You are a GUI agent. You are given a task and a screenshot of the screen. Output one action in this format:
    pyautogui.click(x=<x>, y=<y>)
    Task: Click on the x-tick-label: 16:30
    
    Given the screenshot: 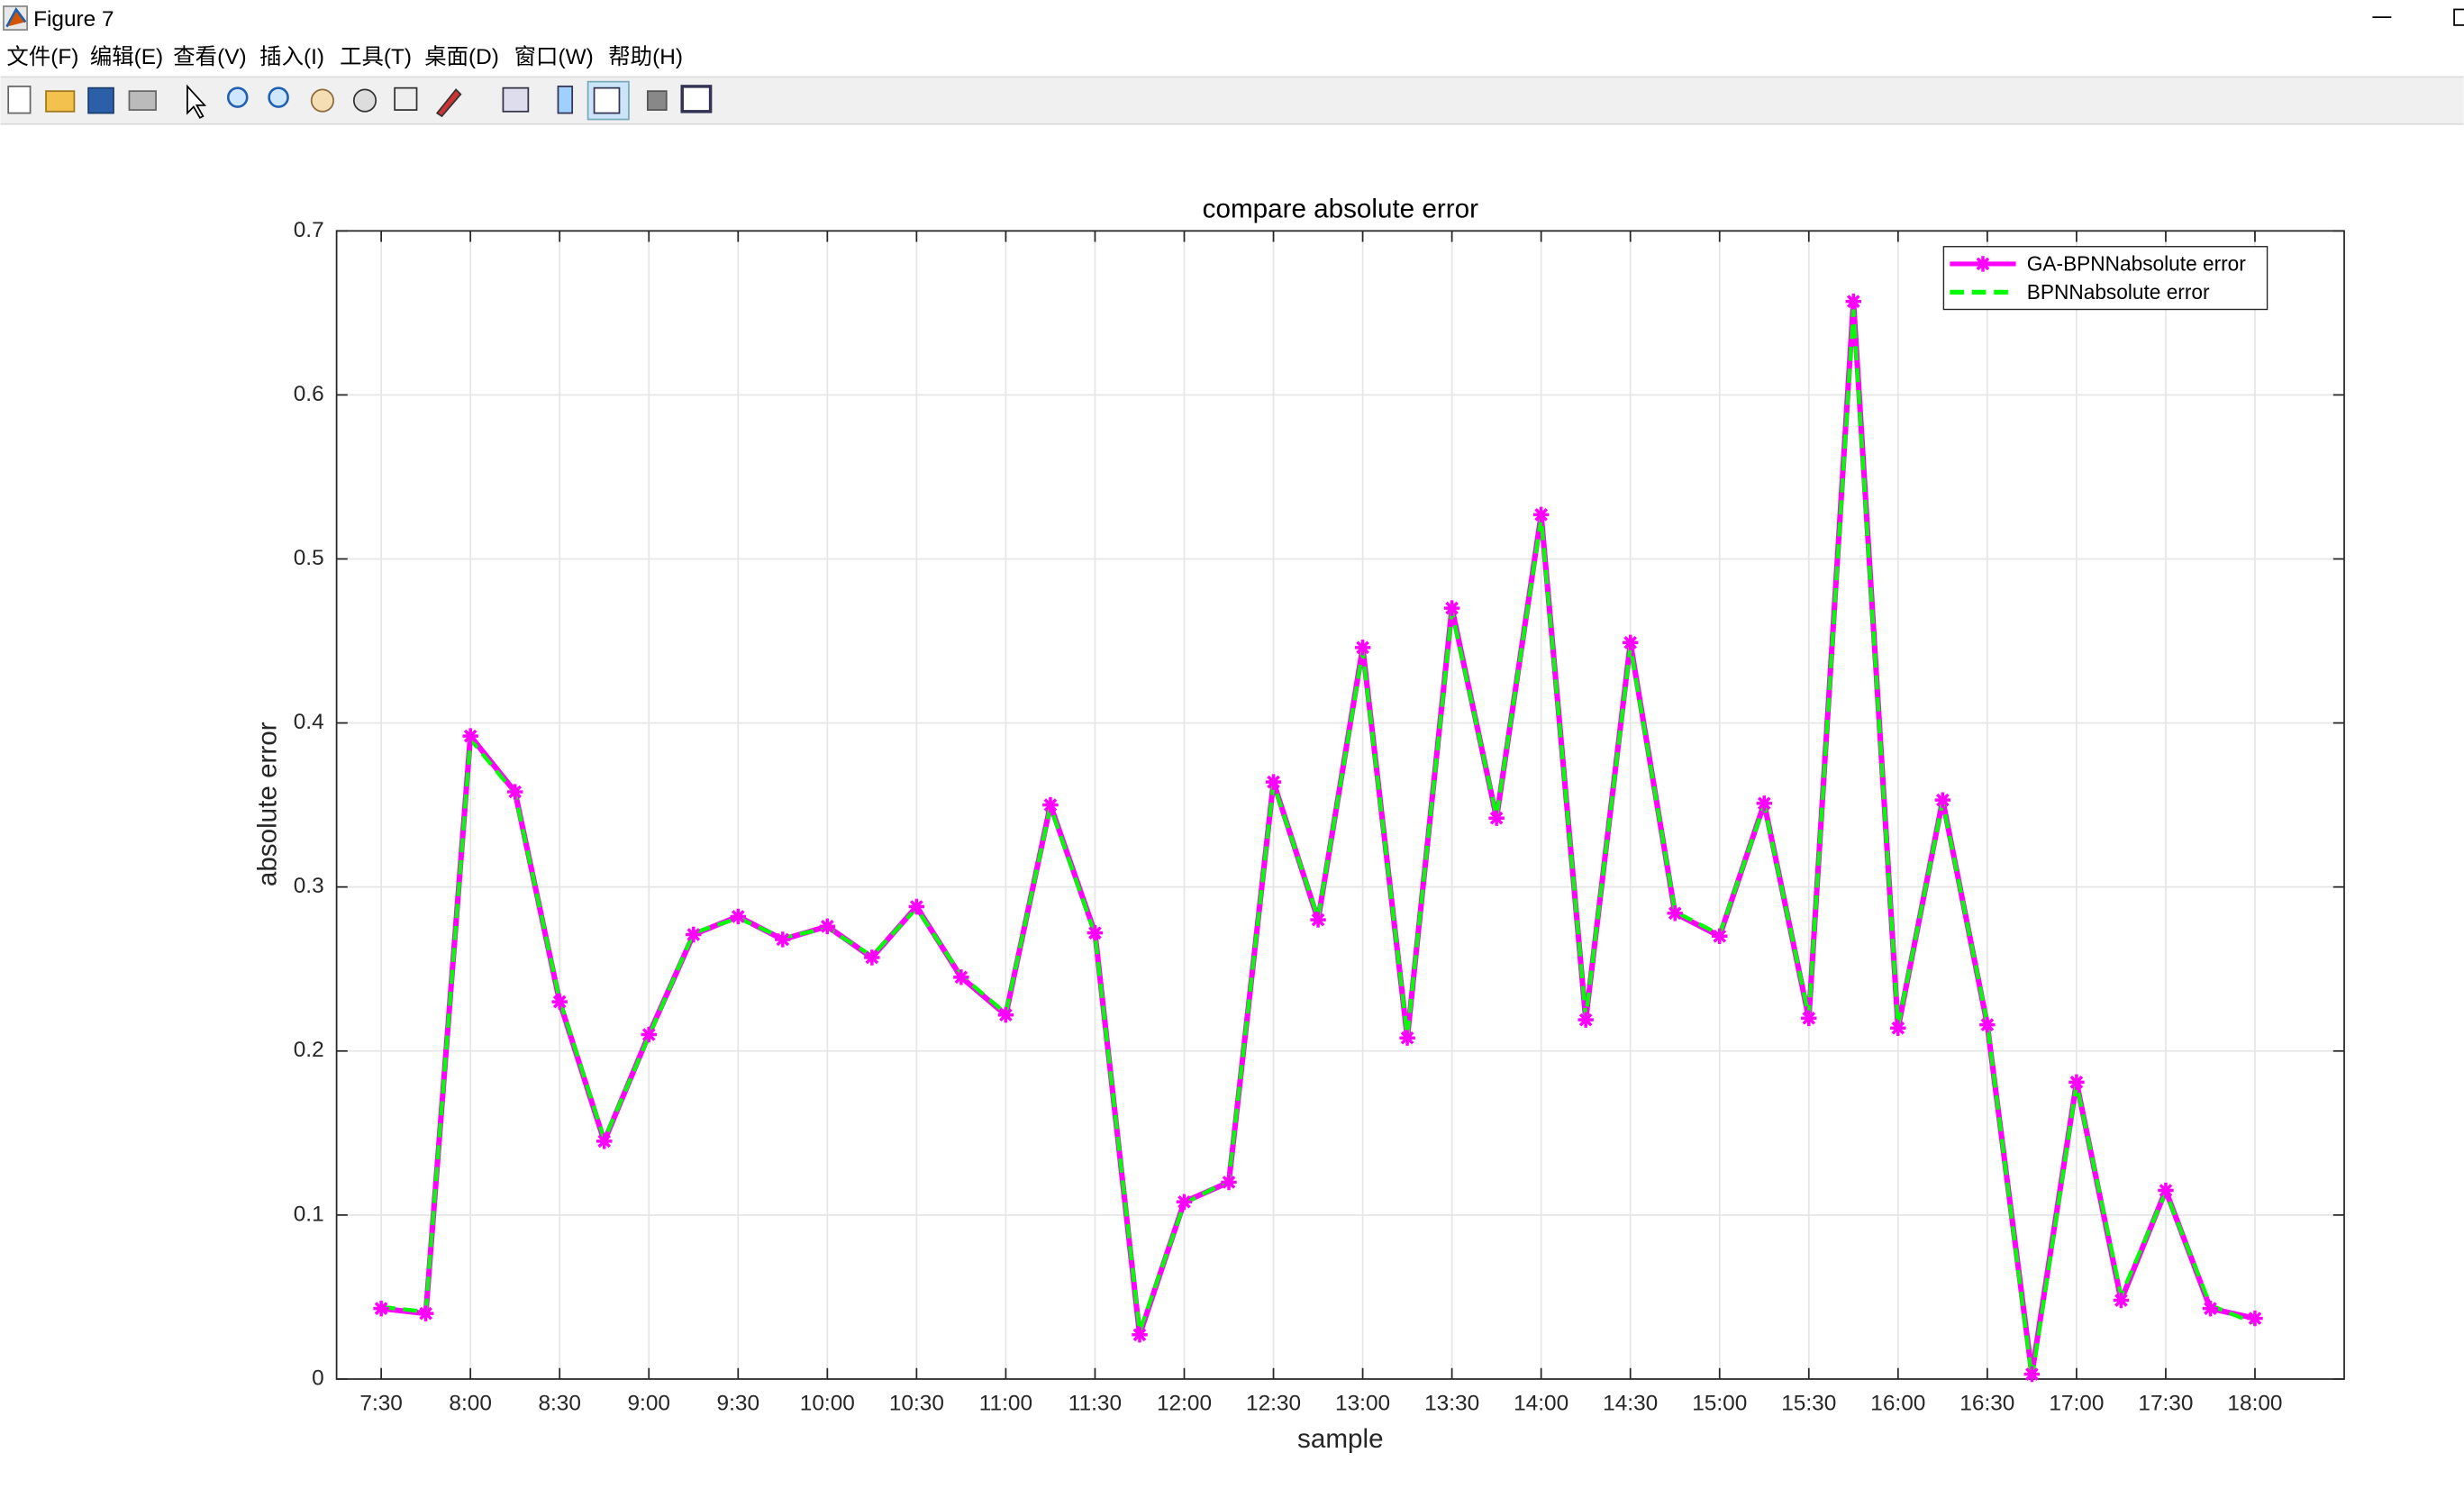 What is the action you would take?
    pyautogui.click(x=1986, y=1403)
    